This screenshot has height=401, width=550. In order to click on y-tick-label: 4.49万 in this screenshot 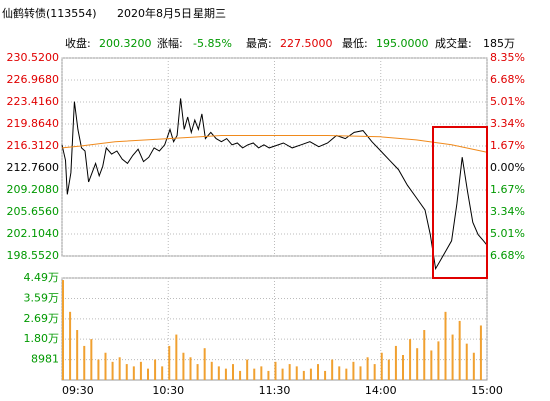, I will do `click(42, 277)`.